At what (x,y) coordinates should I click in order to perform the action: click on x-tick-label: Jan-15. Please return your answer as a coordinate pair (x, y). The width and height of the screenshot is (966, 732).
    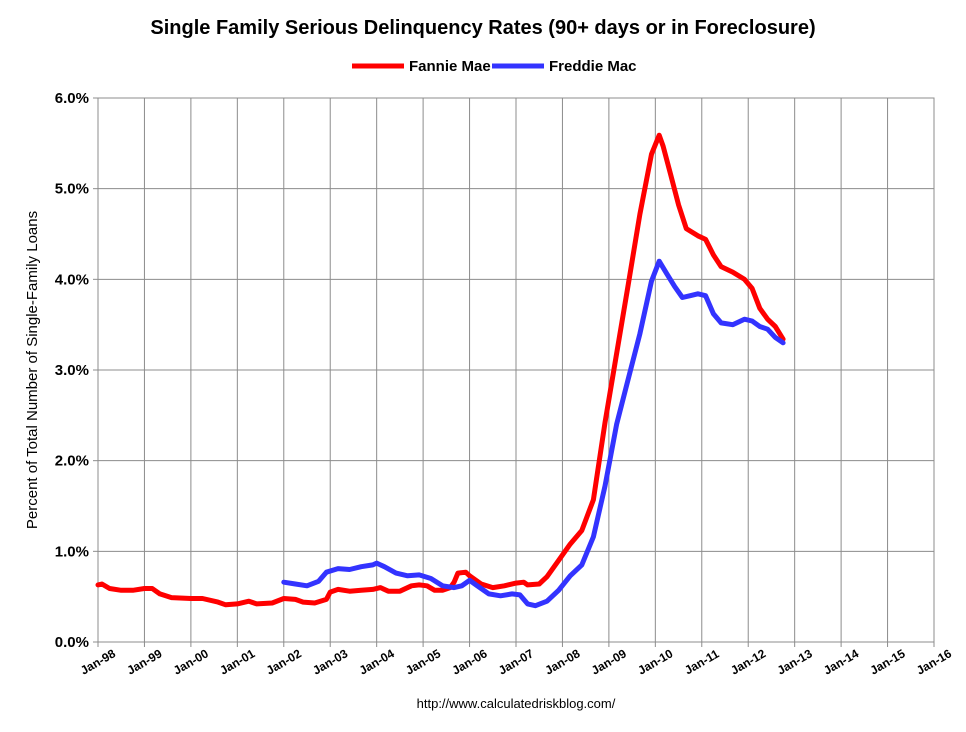
    Looking at the image, I should click on (888, 661).